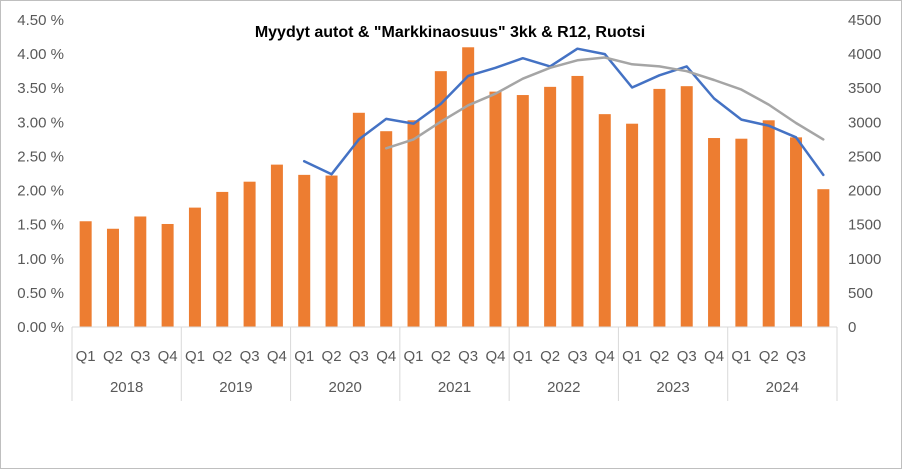  I want to click on y-left-tick-label: 0.50 %, so click(40, 293).